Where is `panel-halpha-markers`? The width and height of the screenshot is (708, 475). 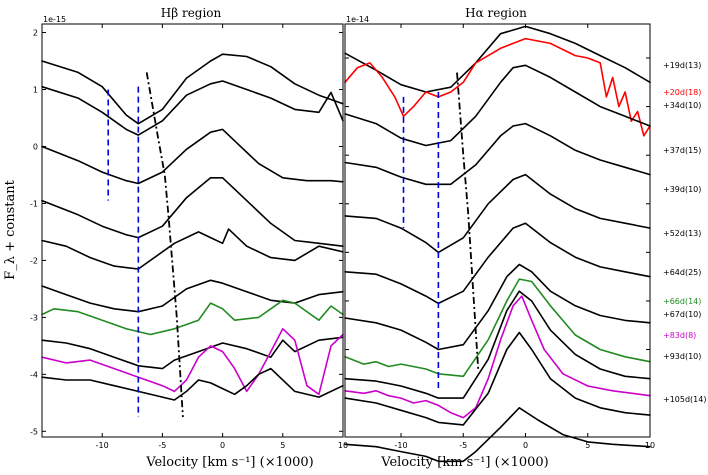
panel-halpha-markers is located at coordinates (441, 231).